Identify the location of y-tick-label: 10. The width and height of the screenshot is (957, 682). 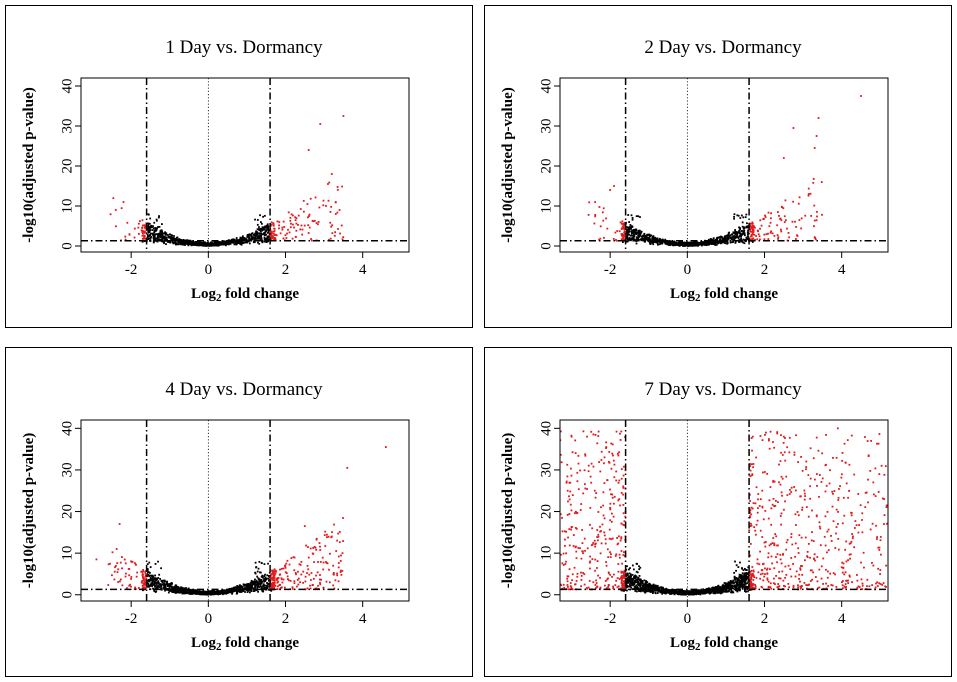
(546, 206).